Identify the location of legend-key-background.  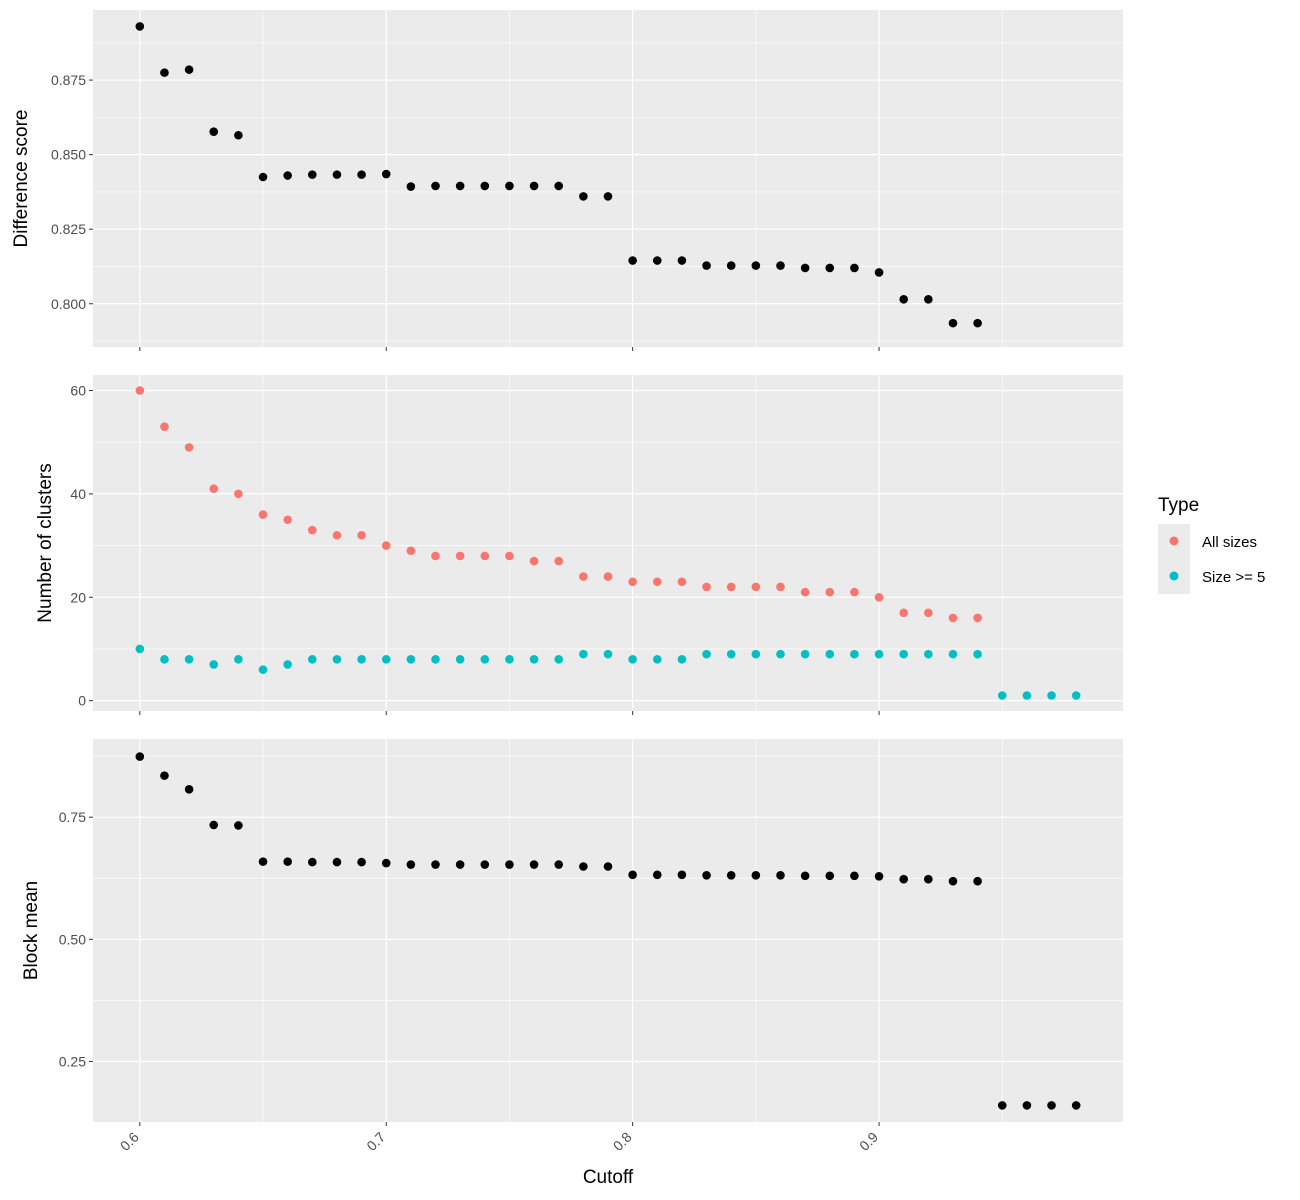
(1174, 559).